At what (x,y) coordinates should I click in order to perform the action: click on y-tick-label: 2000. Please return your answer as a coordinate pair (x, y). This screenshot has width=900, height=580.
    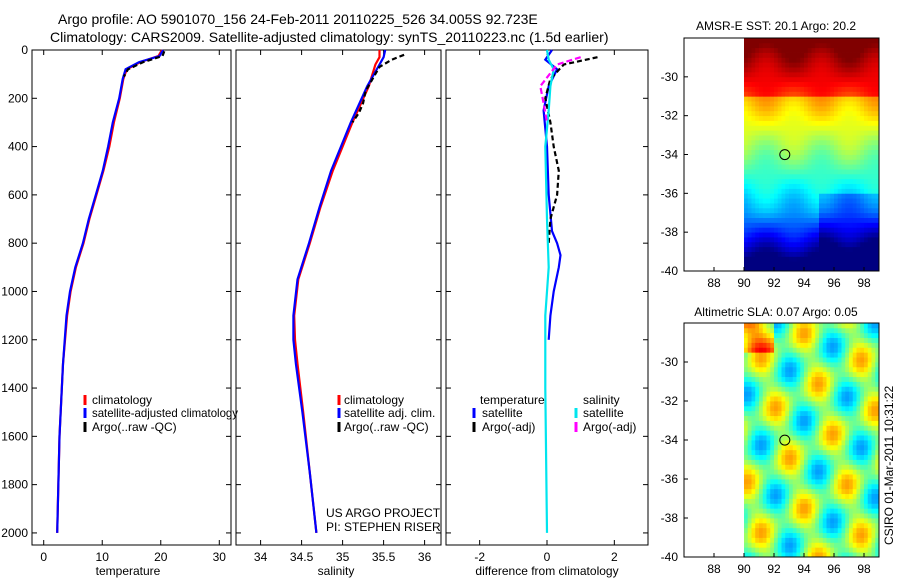
    Looking at the image, I should click on (14, 533).